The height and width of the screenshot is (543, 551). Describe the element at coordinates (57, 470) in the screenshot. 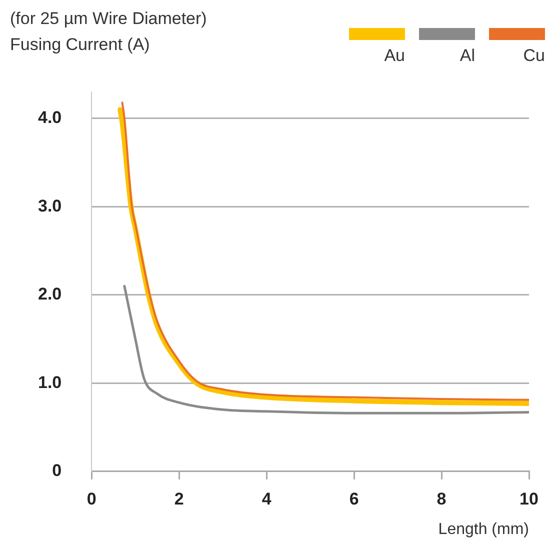

I see `y-tick-label: 0` at that location.